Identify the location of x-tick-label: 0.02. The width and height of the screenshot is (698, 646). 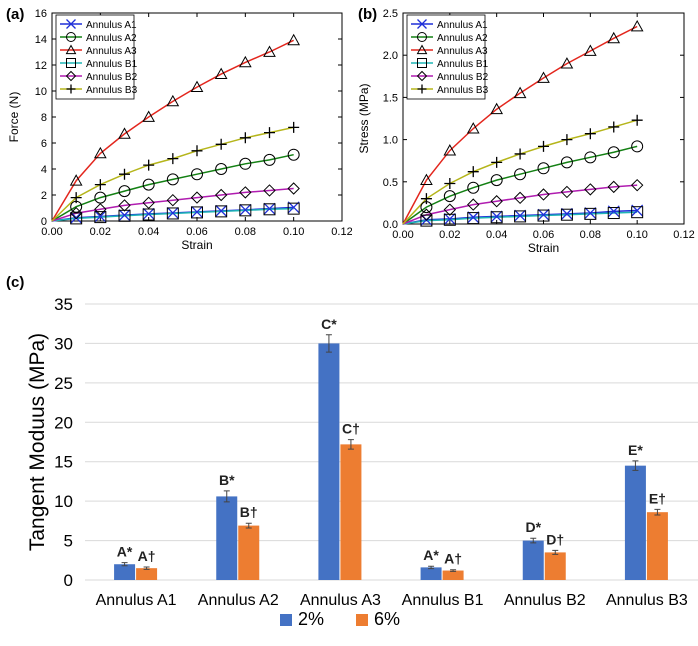
(100, 232).